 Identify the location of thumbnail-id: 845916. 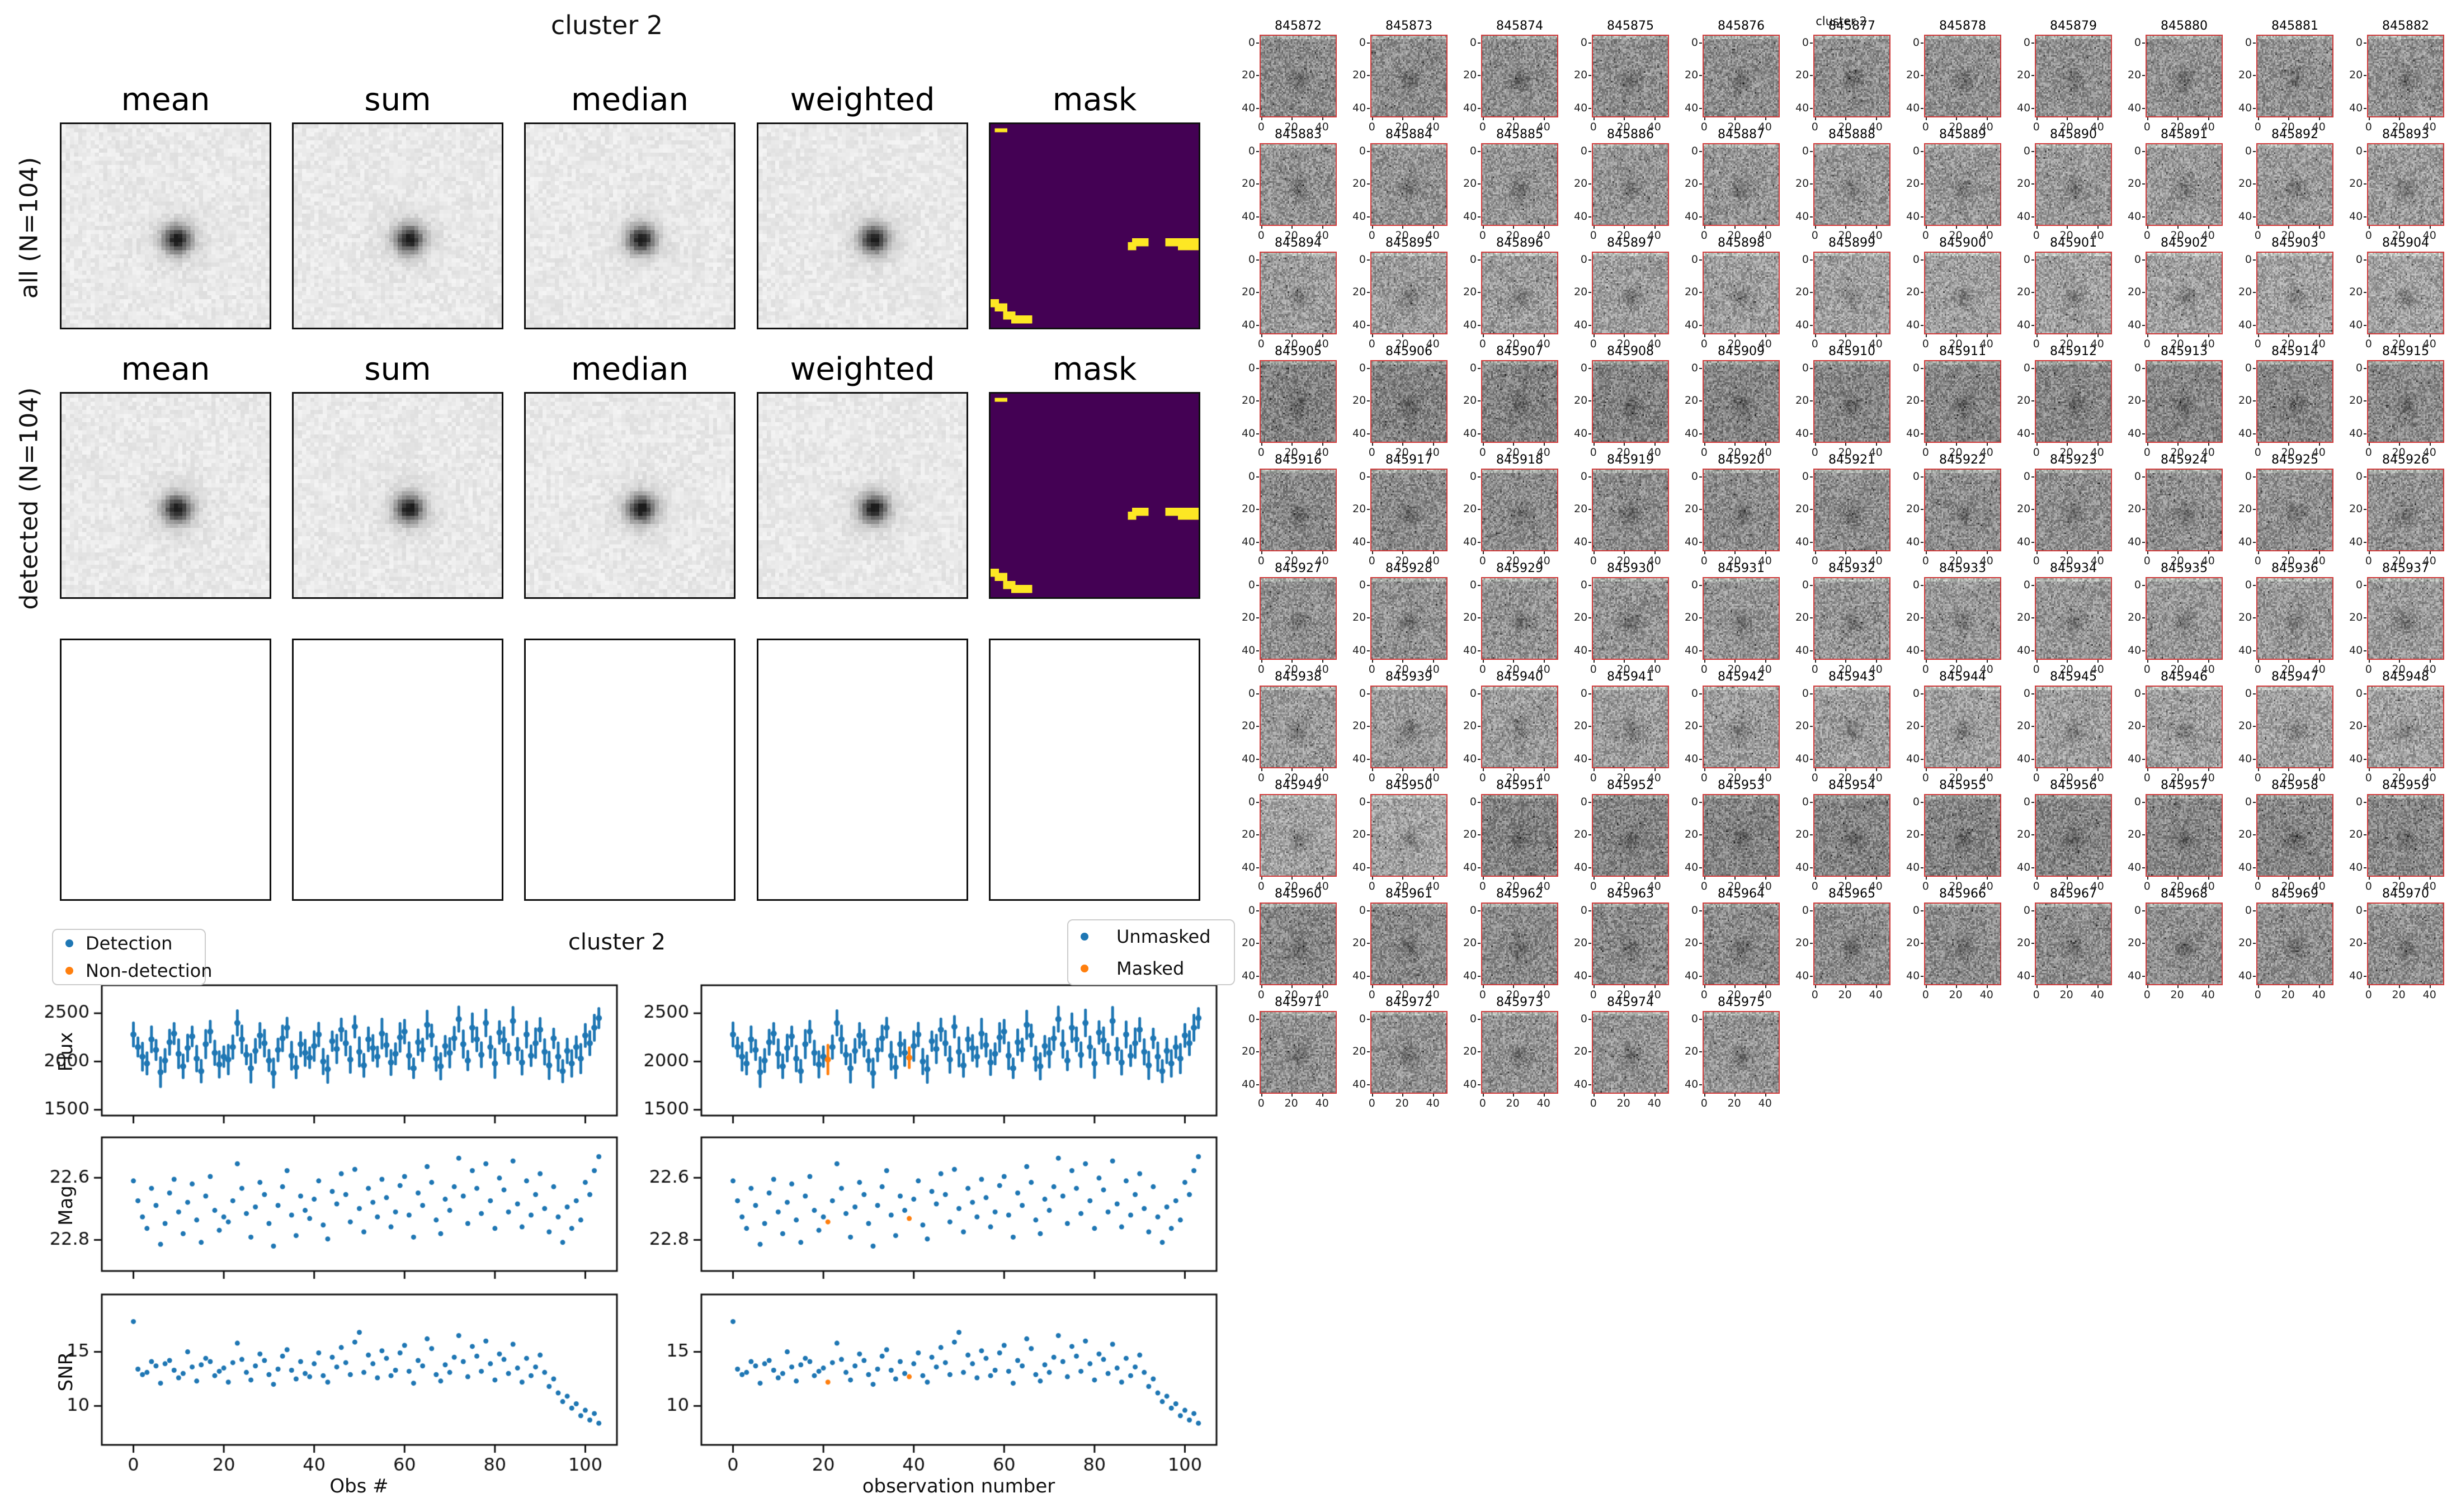
(1298, 460).